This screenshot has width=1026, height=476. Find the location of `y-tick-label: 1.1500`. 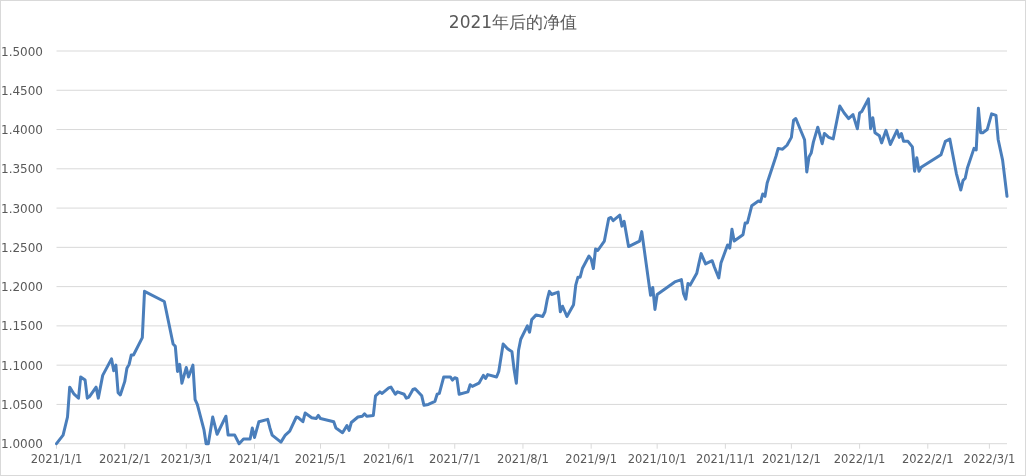

y-tick-label: 1.1500 is located at coordinates (22, 326).